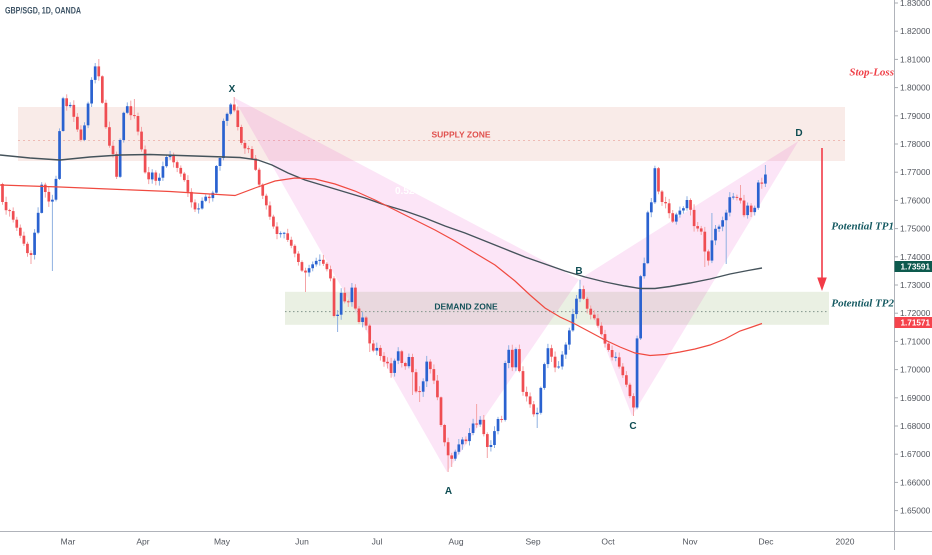  I want to click on svg-text: 1.73000, so click(915, 285).